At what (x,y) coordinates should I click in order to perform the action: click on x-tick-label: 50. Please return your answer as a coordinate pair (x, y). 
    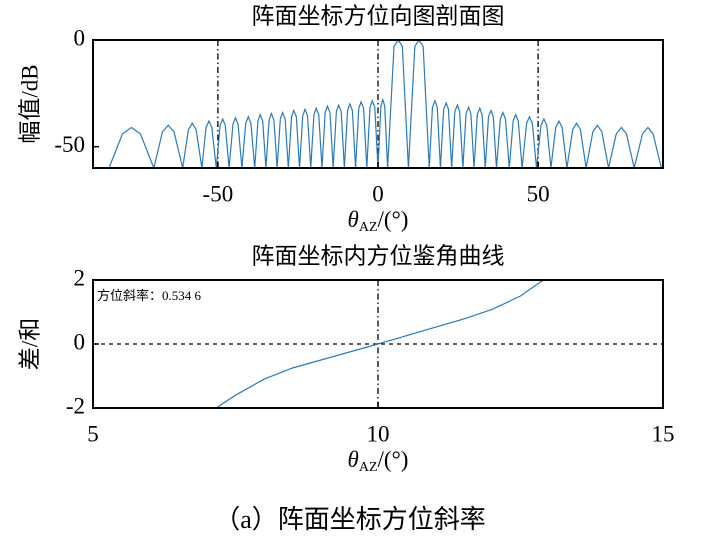
    Looking at the image, I should click on (538, 193).